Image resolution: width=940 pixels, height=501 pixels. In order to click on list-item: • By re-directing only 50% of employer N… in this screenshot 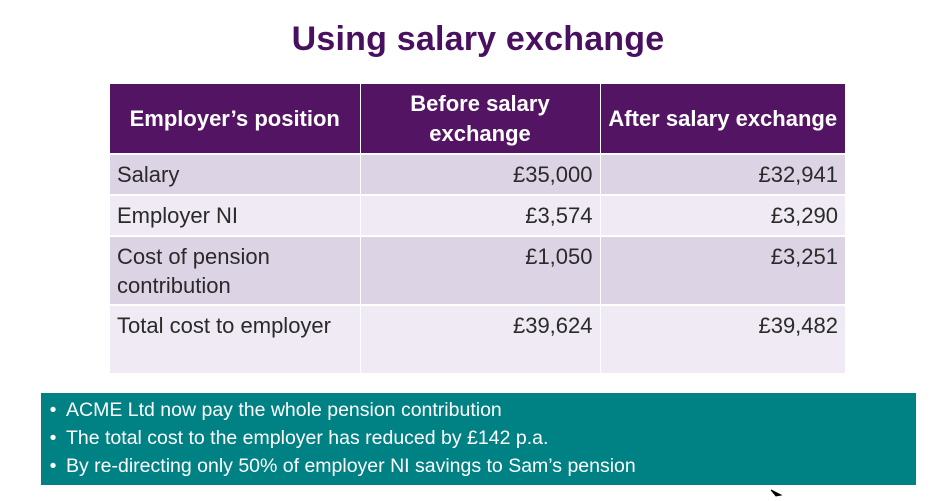, I will do `click(473, 466)`.